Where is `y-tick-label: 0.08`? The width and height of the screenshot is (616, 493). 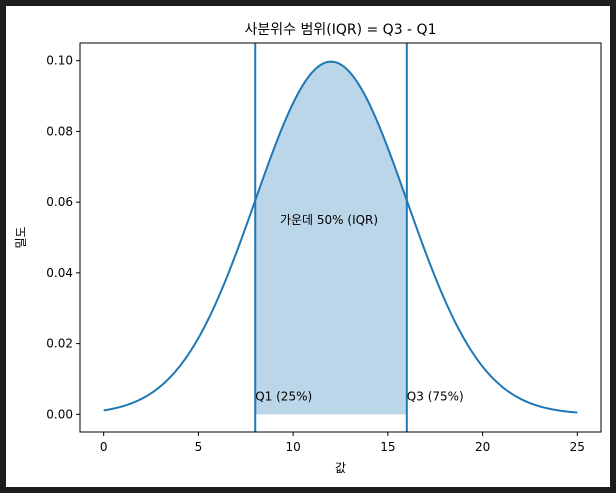
y-tick-label: 0.08 is located at coordinates (59, 131).